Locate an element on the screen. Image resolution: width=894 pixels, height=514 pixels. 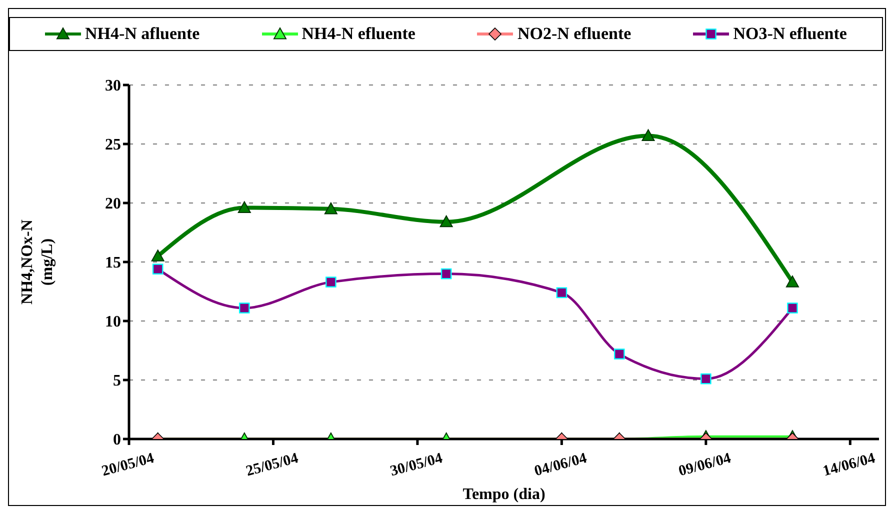
y-tick-label: 20 is located at coordinates (113, 204).